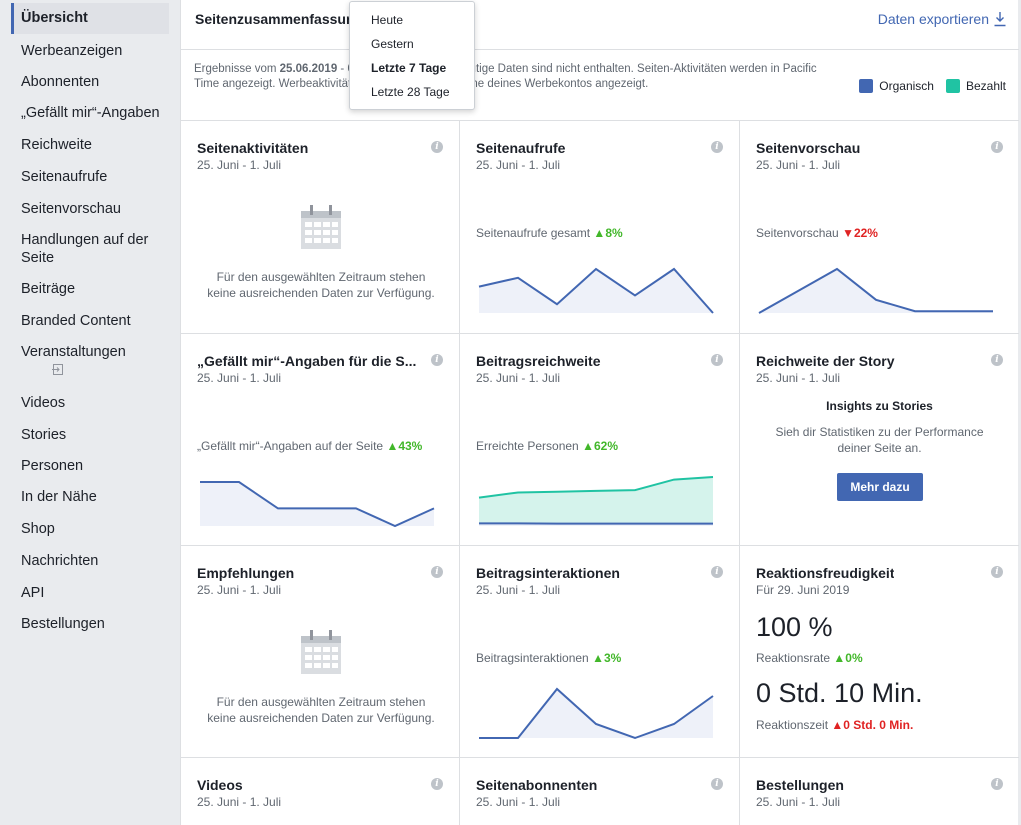  What do you see at coordinates (71, 209) in the screenshot?
I see `sidebar-item-seitenvorschau: Seitenvorschau` at bounding box center [71, 209].